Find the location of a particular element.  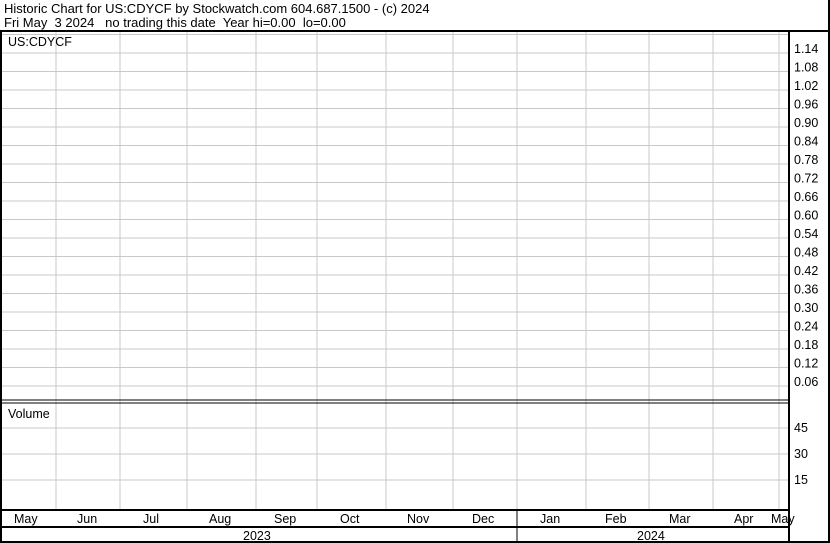

price-tick-label: 1.08 is located at coordinates (806, 68).